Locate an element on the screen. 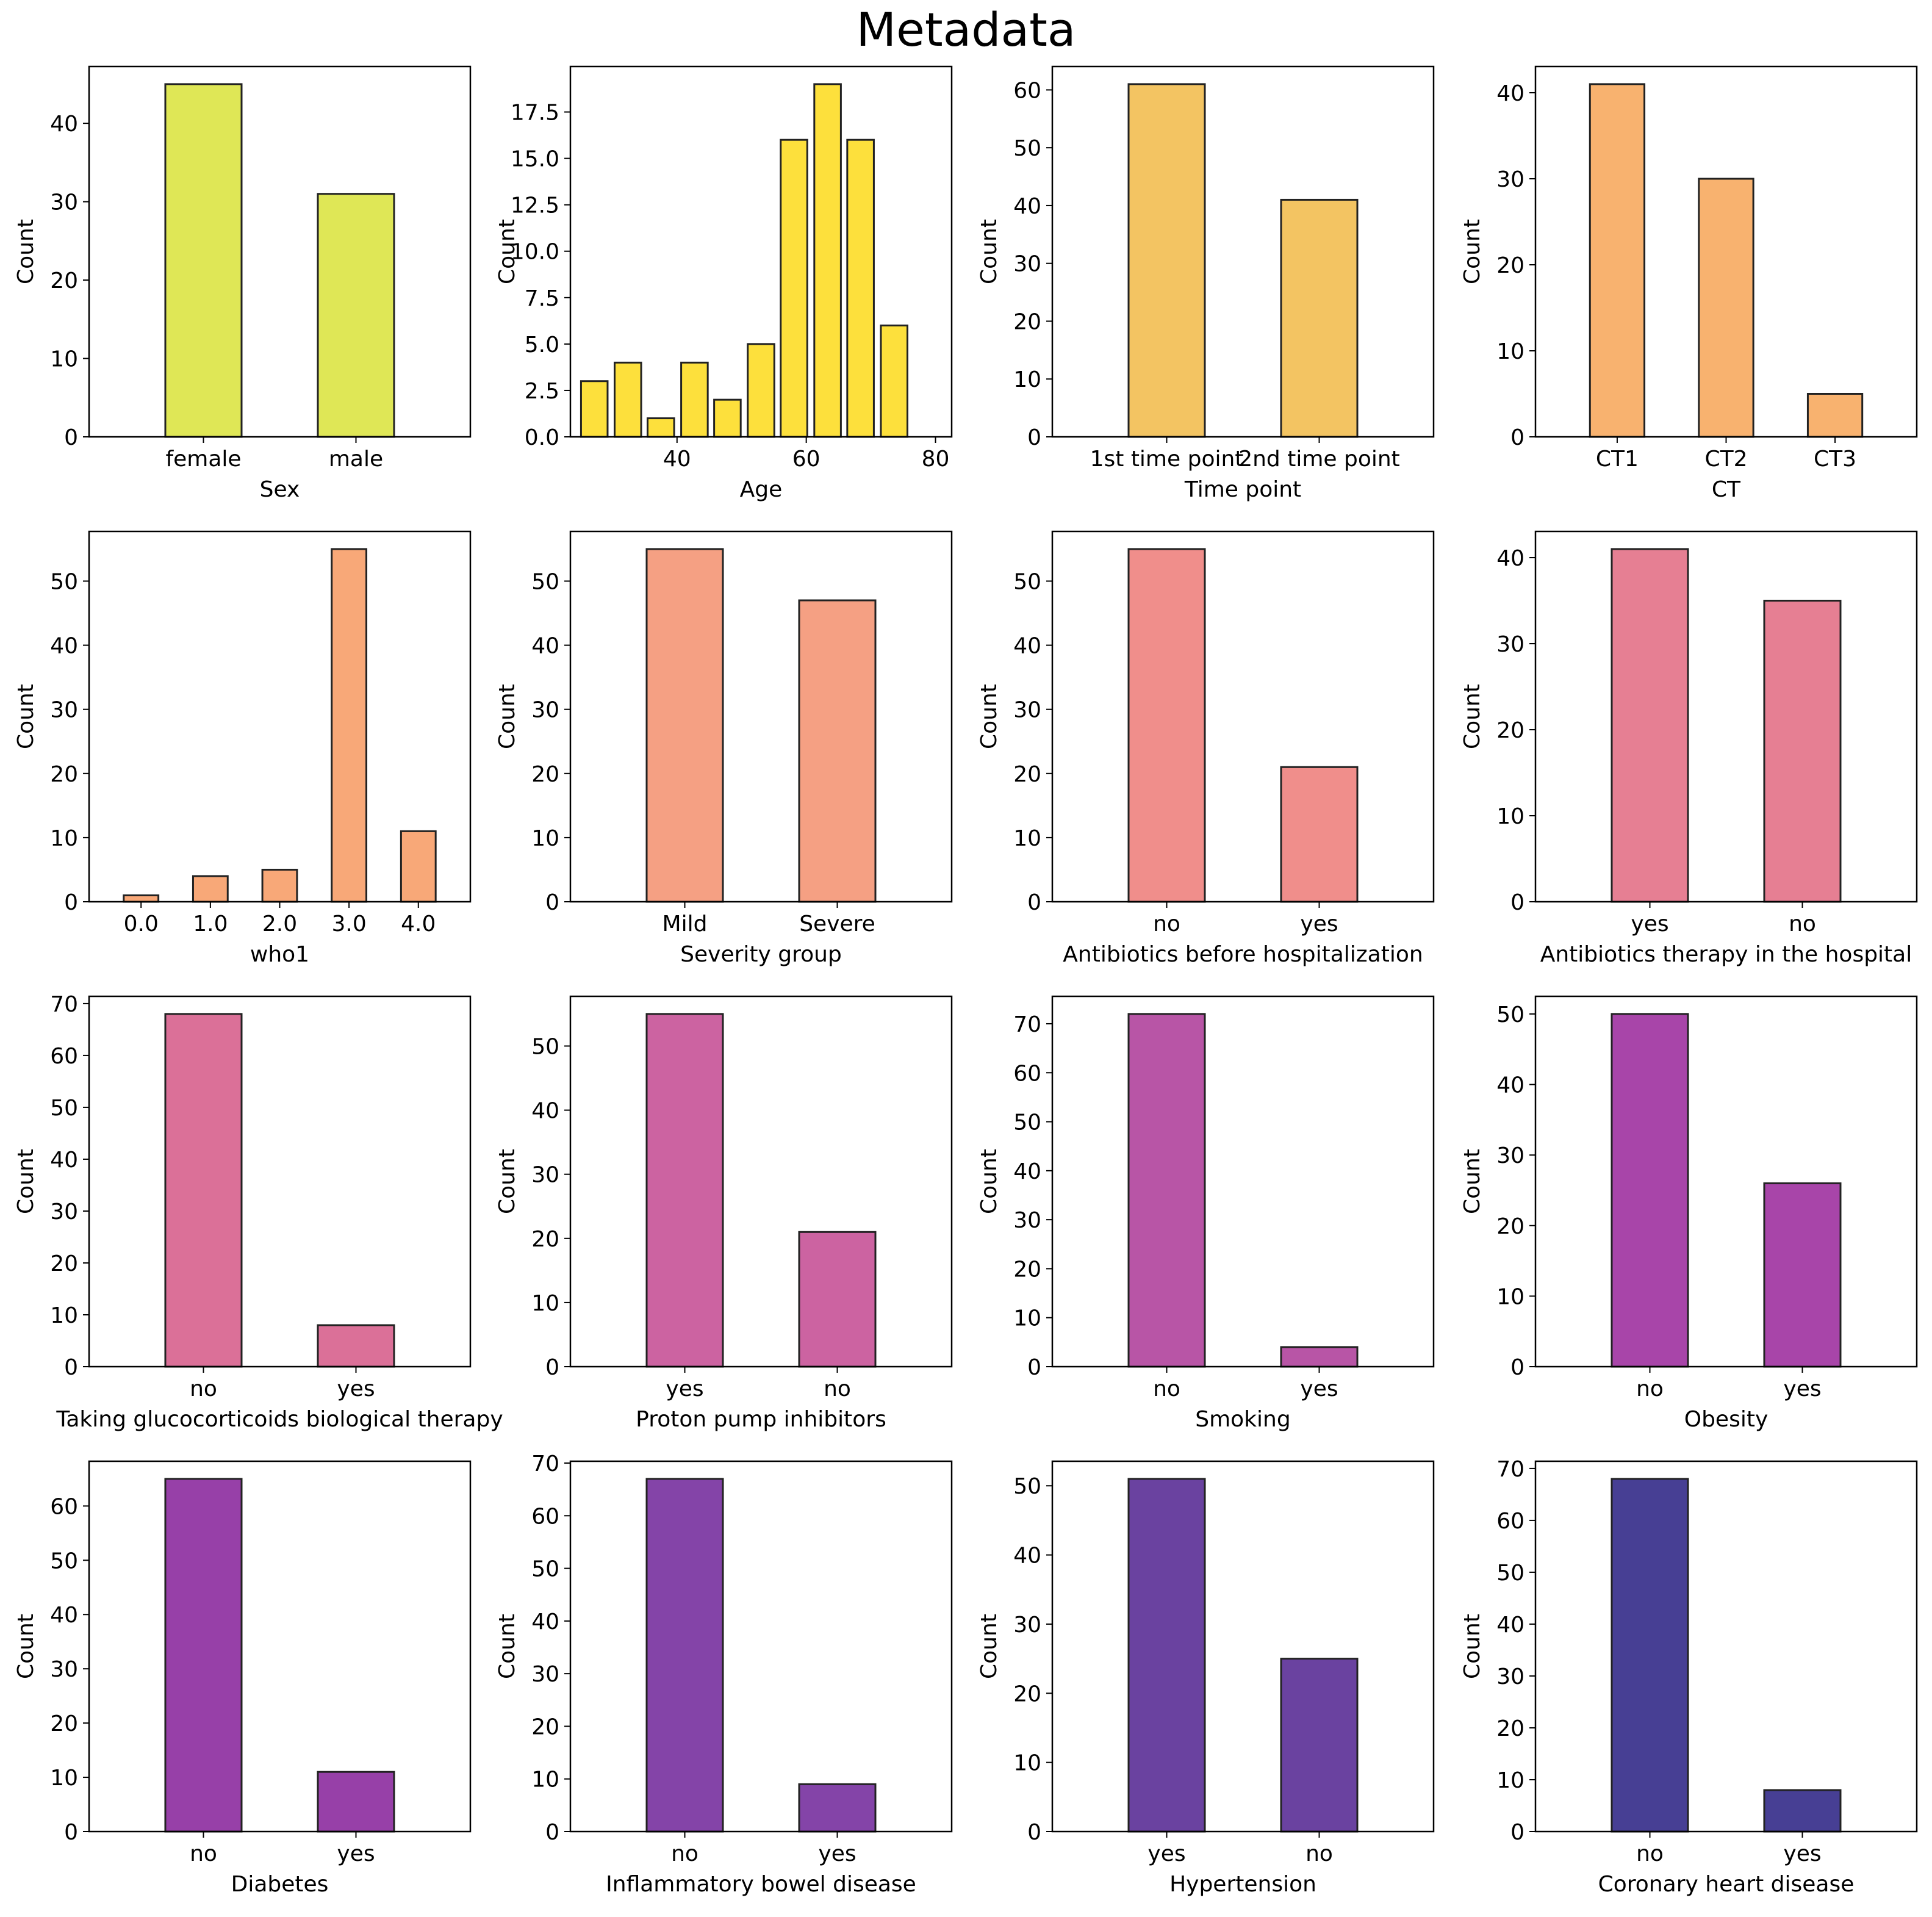  subplot-12: no yes 0 10 20 30 40 50 Obesity Count is located at coordinates (1689, 1213).